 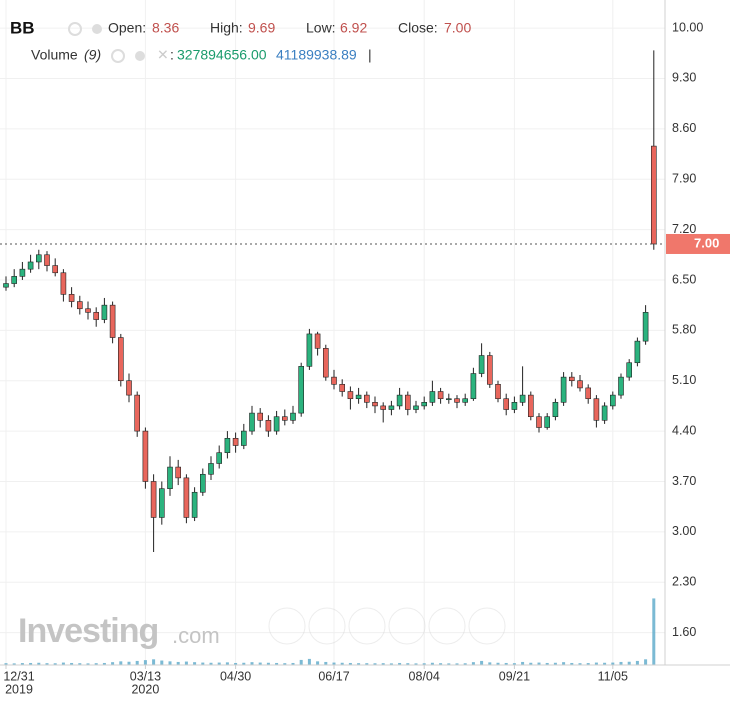 I want to click on zoom-in-button, so click(x=327, y=626).